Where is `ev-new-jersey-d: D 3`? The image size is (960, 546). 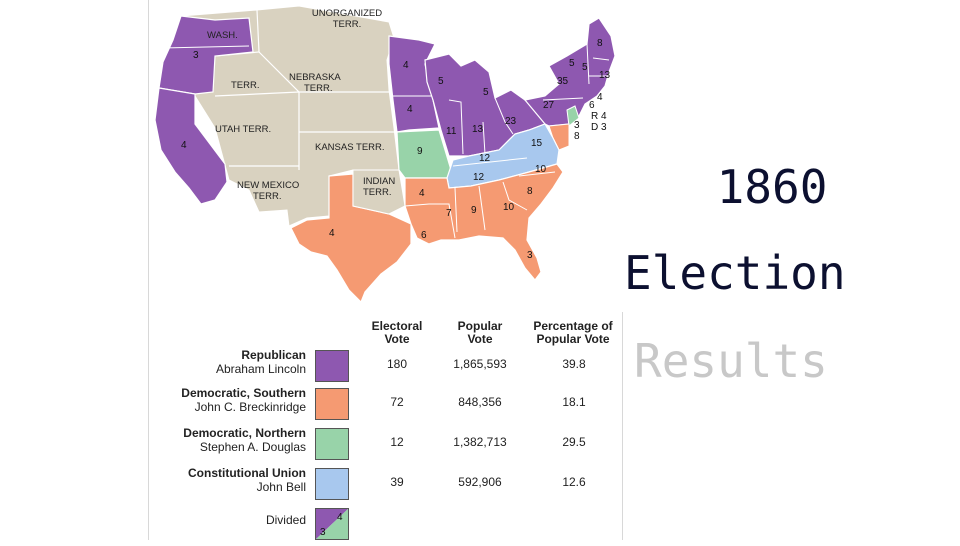
ev-new-jersey-d: D 3 is located at coordinates (599, 127).